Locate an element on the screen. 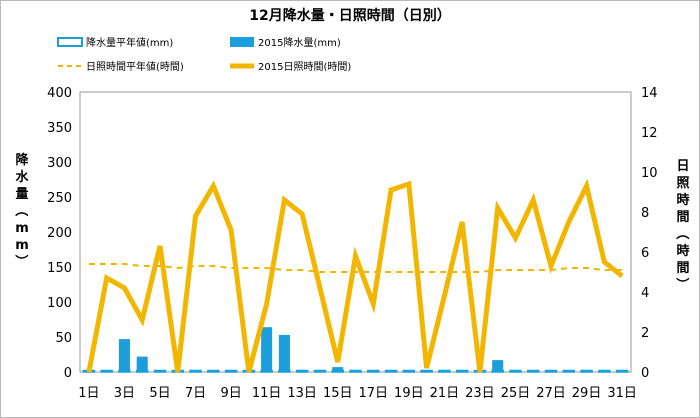  x-tick-label: 3日 is located at coordinates (124, 393).